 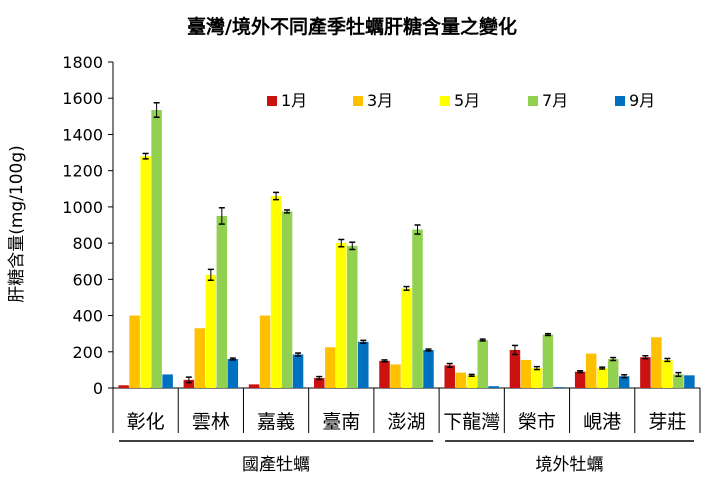 I want to click on y-tick-label: 1400, so click(x=82, y=134).